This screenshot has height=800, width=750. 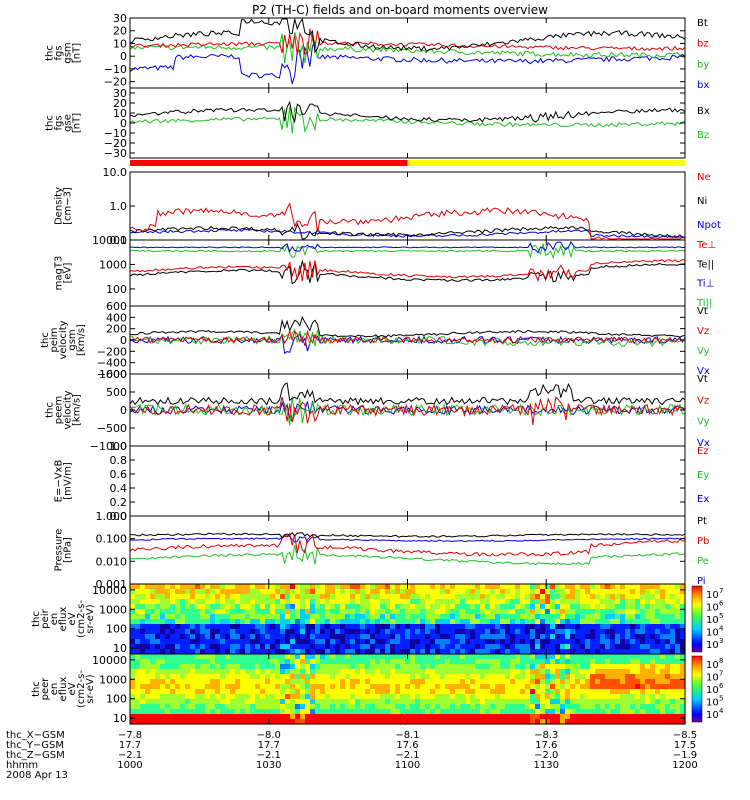 I want to click on y-axis-label: (cm2-s-, so click(x=81, y=619).